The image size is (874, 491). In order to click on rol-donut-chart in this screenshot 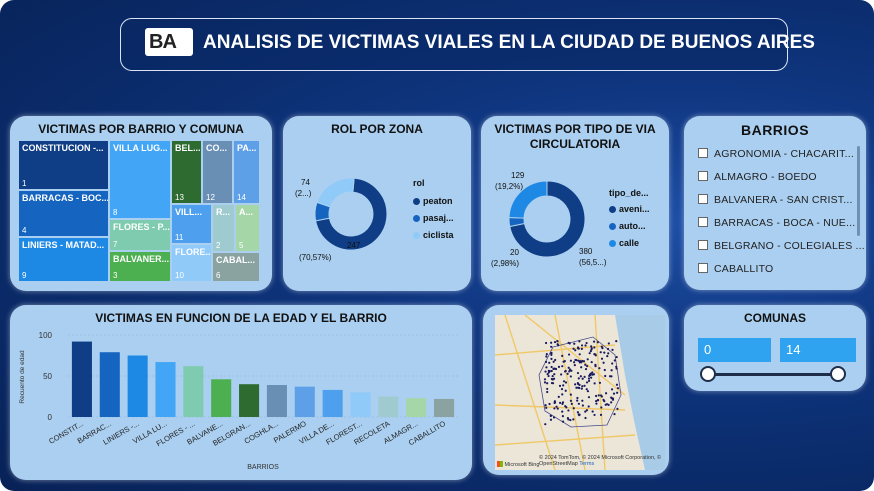, I will do `click(377, 203)`.